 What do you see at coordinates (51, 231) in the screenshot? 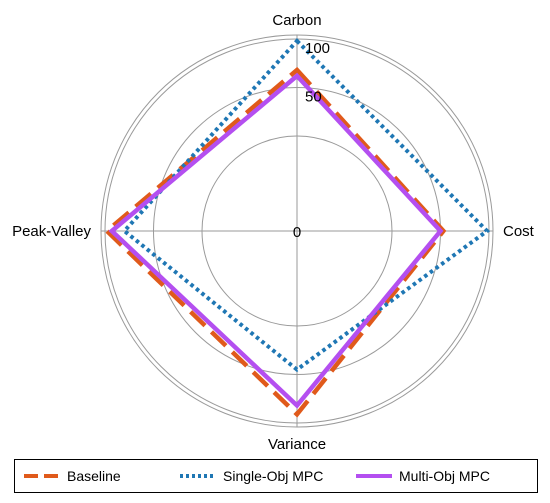
I see `axis-label-peak-valley: Peak-Valley` at bounding box center [51, 231].